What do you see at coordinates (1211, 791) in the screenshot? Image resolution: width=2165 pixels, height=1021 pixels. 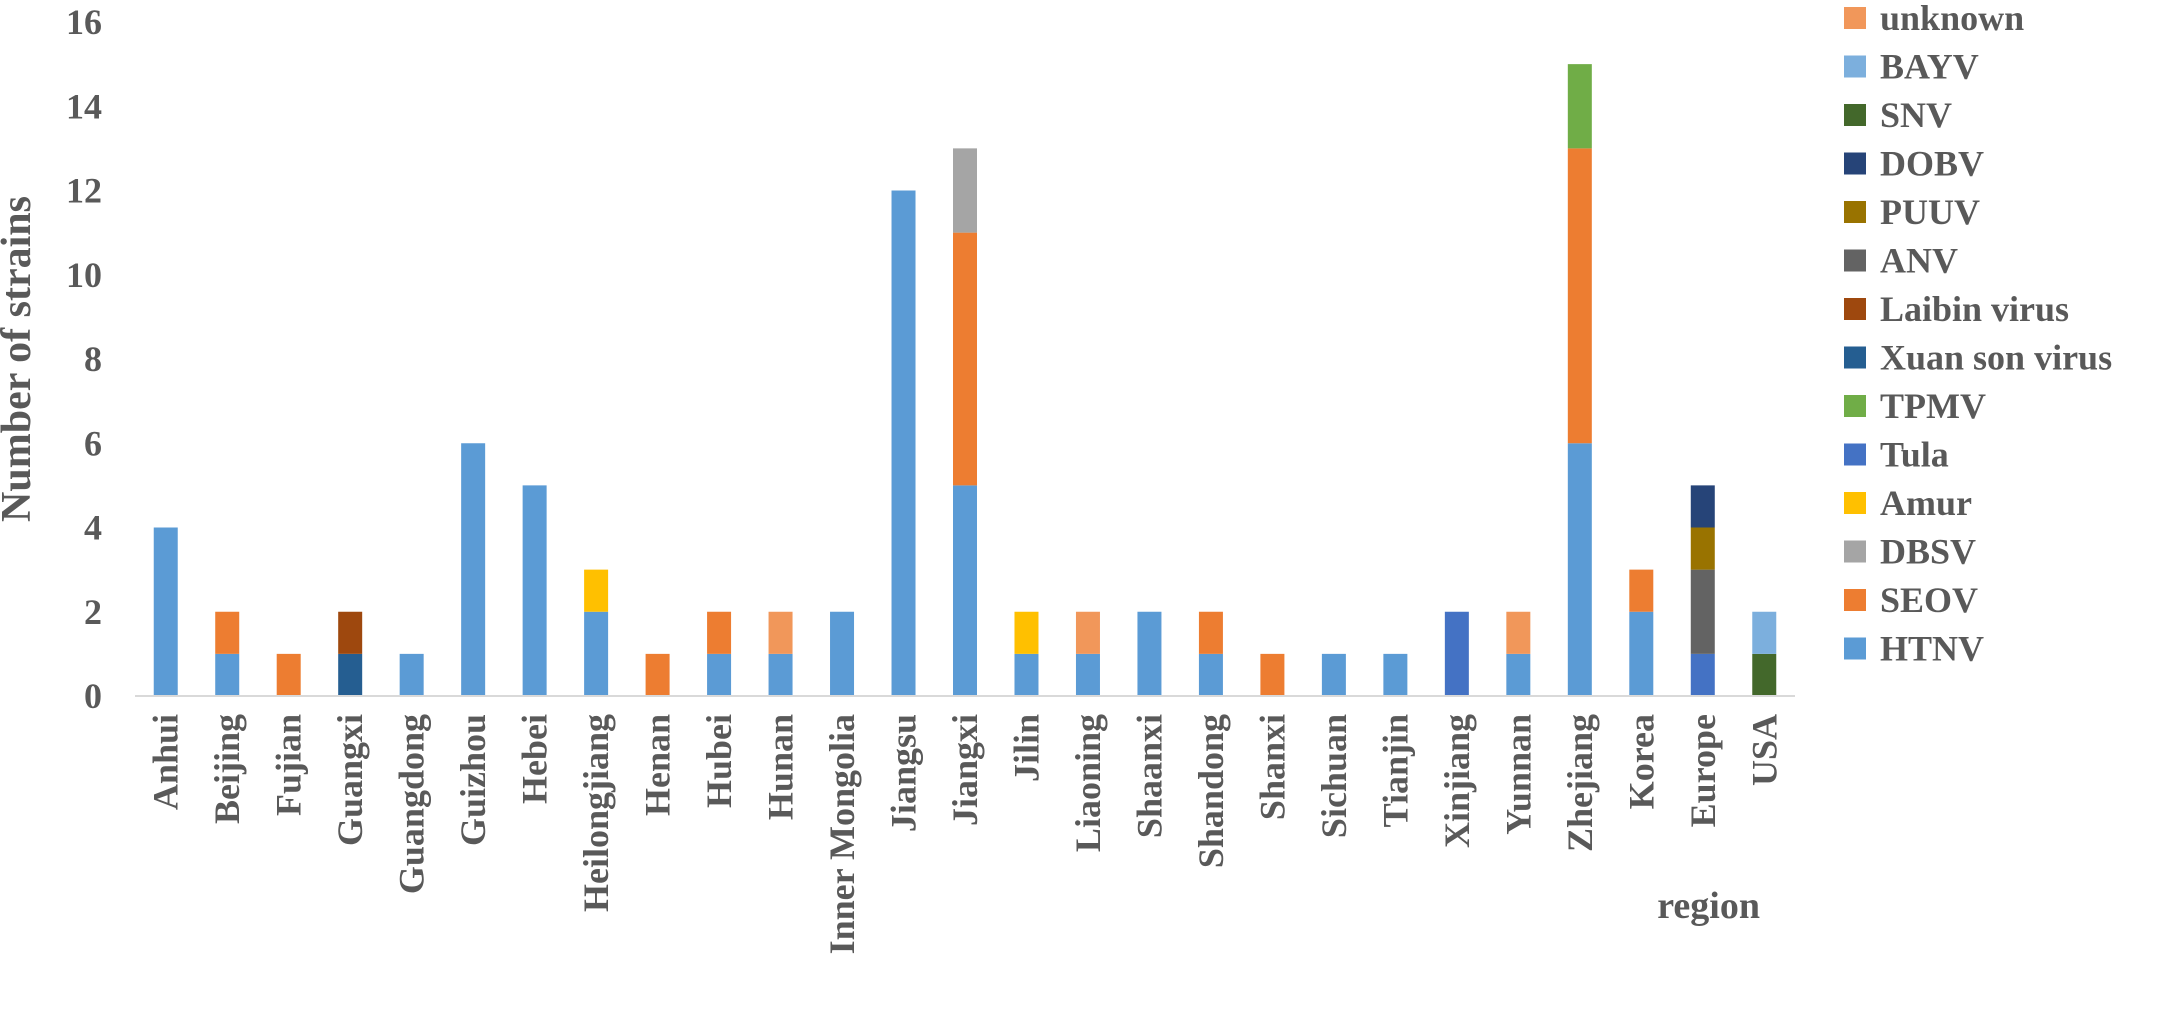 I see `x-tick-label: Shandong` at bounding box center [1211, 791].